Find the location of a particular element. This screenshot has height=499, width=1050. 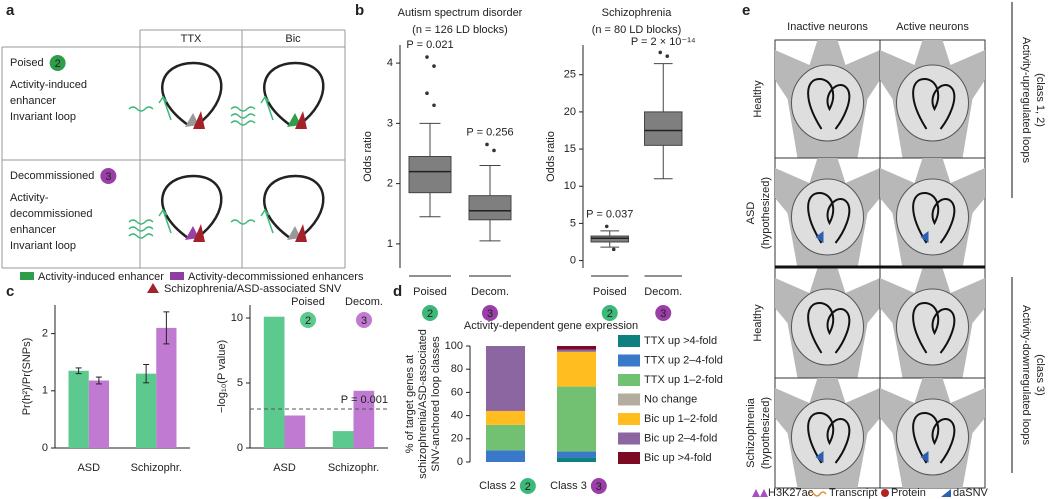

y-tick-label: 10 is located at coordinates (570, 186).